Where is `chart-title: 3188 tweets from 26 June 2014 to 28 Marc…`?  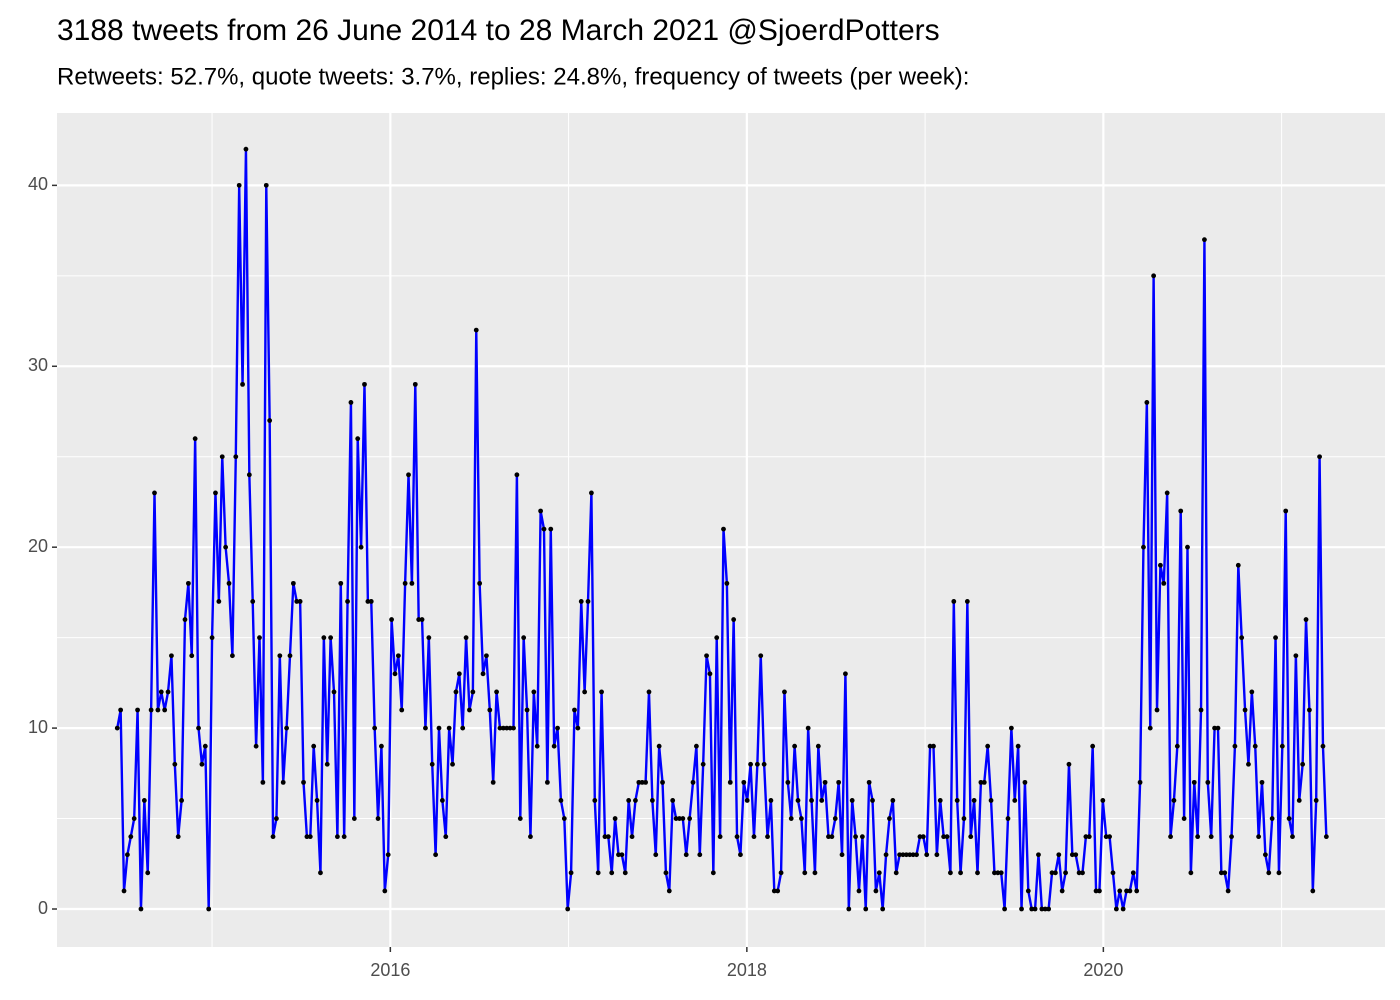 chart-title: 3188 tweets from 26 June 2014 to 28 Marc… is located at coordinates (498, 30).